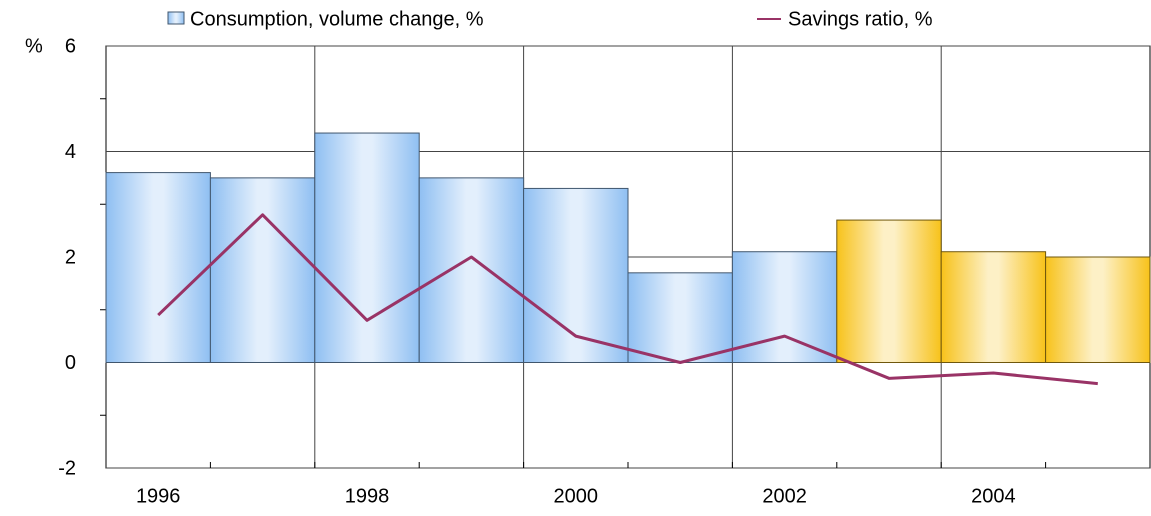 The image size is (1151, 516). I want to click on x-tick-label: 1996, so click(158, 496).